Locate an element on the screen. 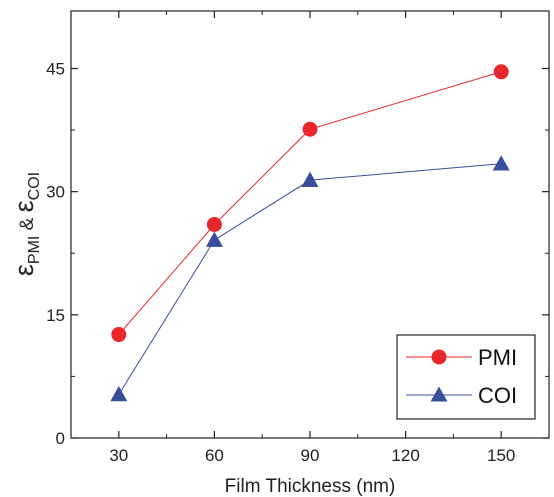 The width and height of the screenshot is (554, 497). legend-marker-coi is located at coordinates (439, 394).